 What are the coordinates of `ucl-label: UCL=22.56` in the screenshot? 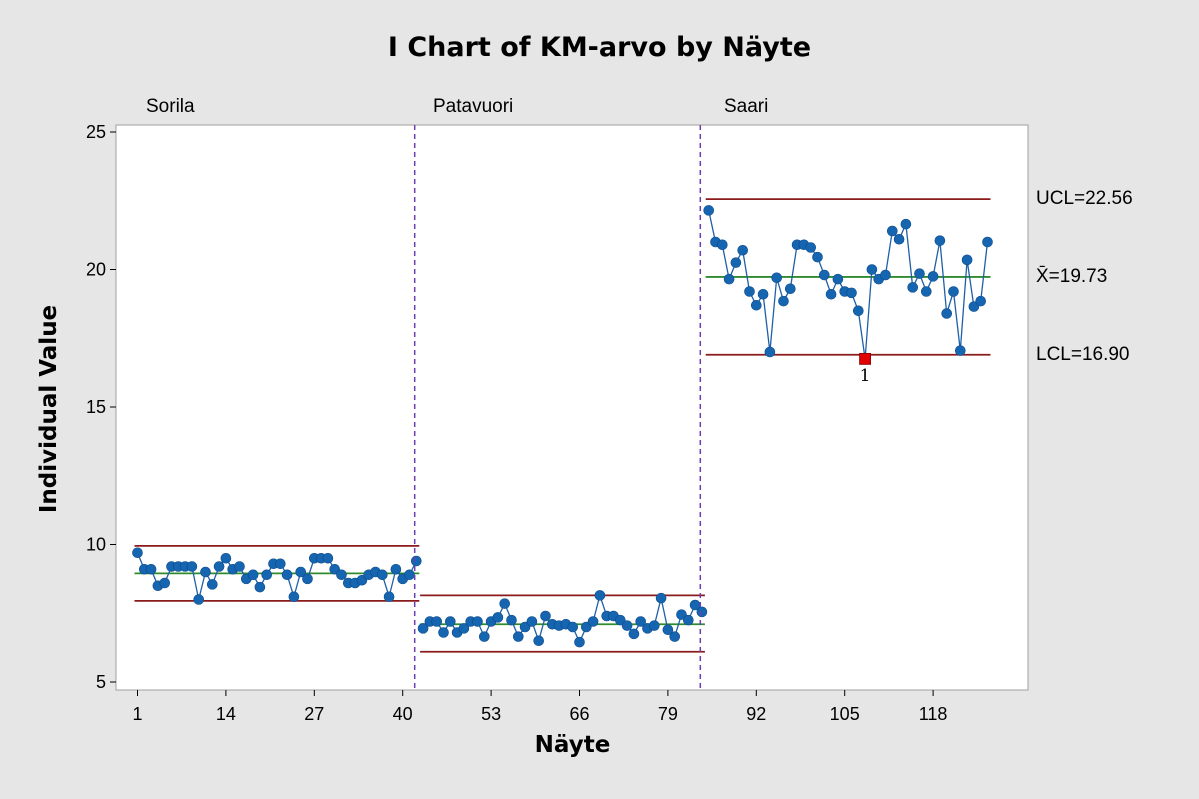 It's located at (1084, 198).